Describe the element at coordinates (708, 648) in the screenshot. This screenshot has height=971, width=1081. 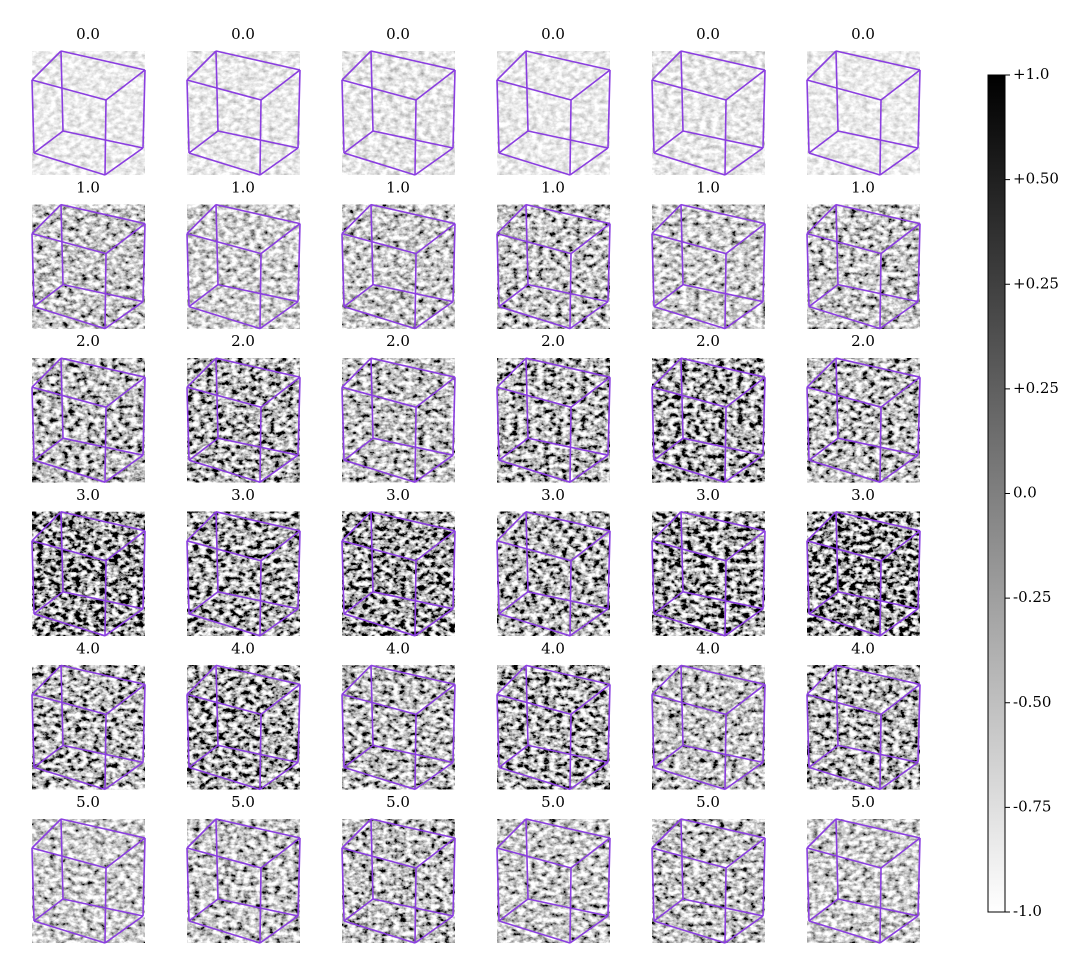
I see `panel-title: 4.0` at that location.